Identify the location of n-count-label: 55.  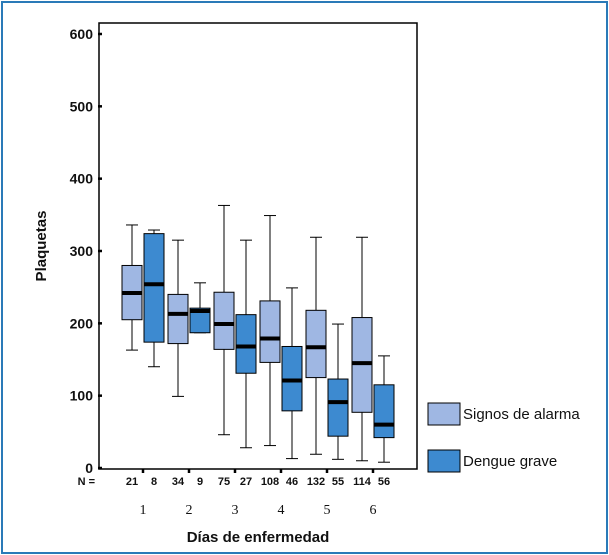
(338, 482).